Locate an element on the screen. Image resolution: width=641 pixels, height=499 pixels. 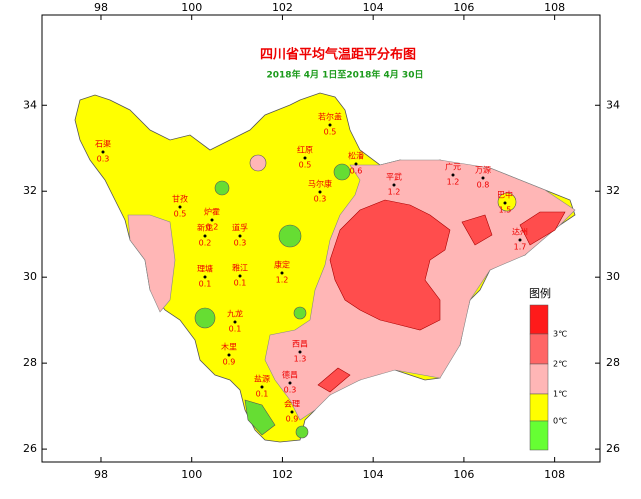
station-name: 理塘 is located at coordinates (205, 269).